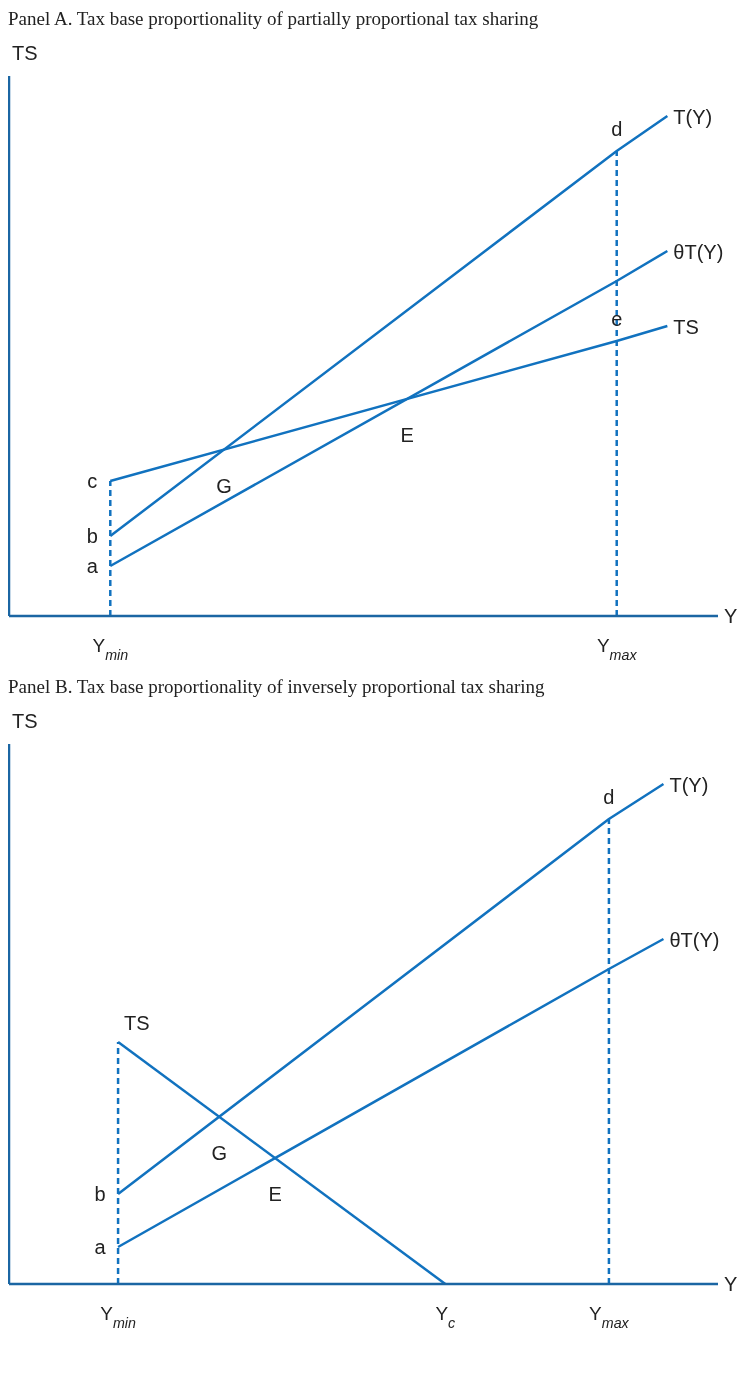 Image resolution: width=750 pixels, height=1384 pixels. What do you see at coordinates (277, 687) in the screenshot?
I see `chart-title: Panel B. Tax base proportionality of inversely proportional tax sharing` at bounding box center [277, 687].